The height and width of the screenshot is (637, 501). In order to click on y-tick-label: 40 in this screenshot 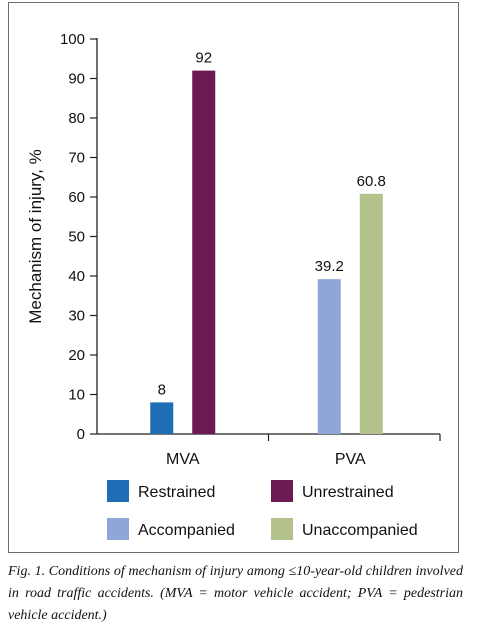, I will do `click(76, 276)`.